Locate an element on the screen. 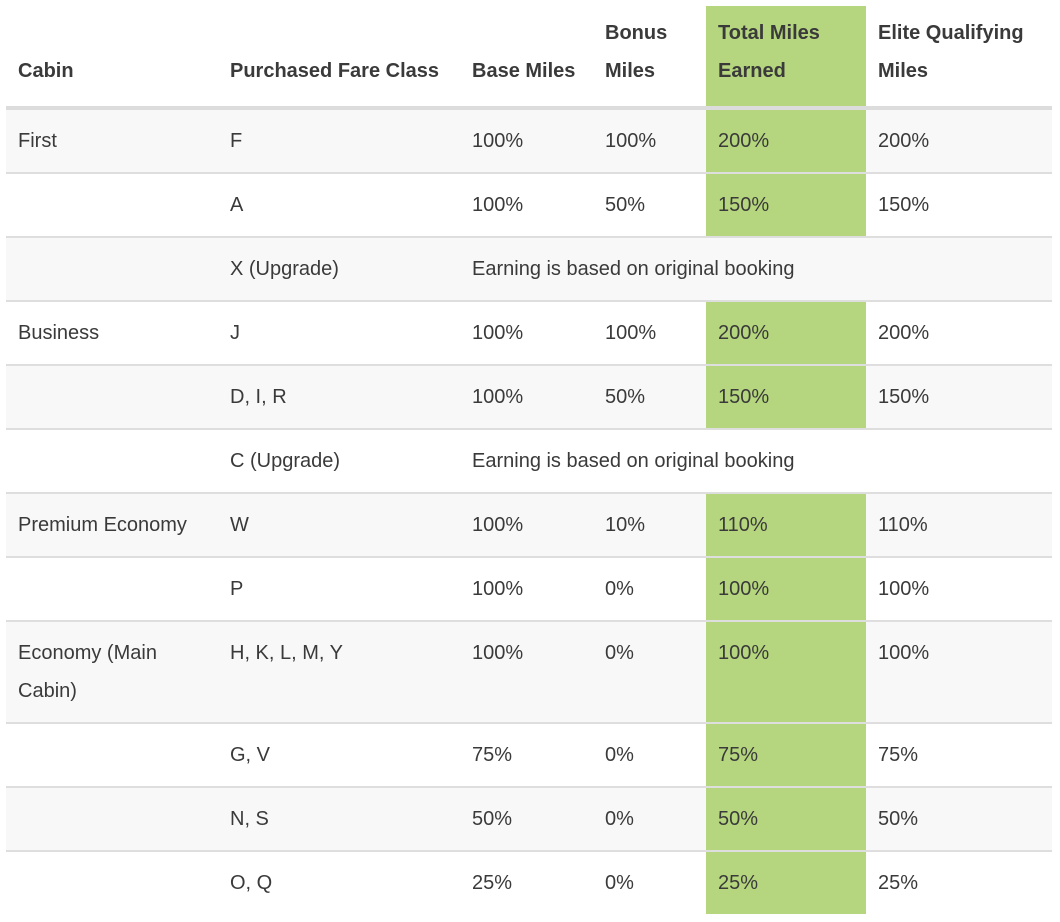 The width and height of the screenshot is (1060, 922). table-row: G, V 75% 0% 75% 75% is located at coordinates (529, 755).